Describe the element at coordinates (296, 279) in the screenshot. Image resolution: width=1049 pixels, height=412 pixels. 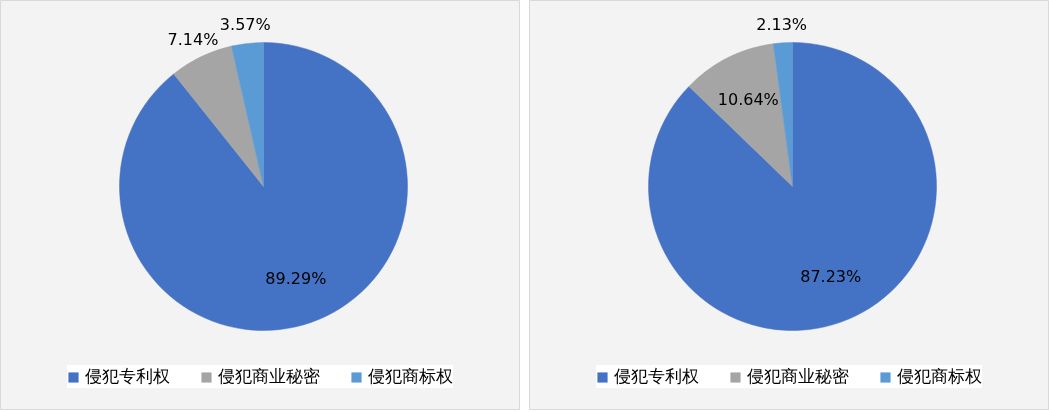
I see `data-label: 89.29%` at that location.